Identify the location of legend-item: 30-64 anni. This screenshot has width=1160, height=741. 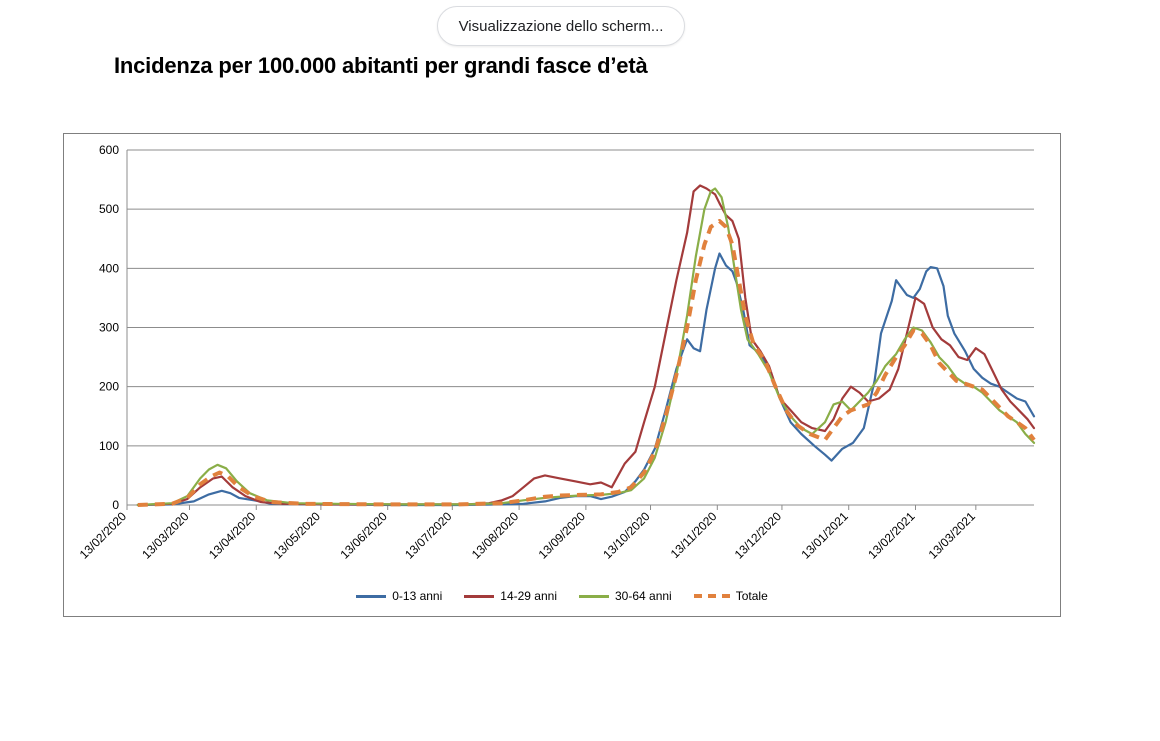
(625, 596).